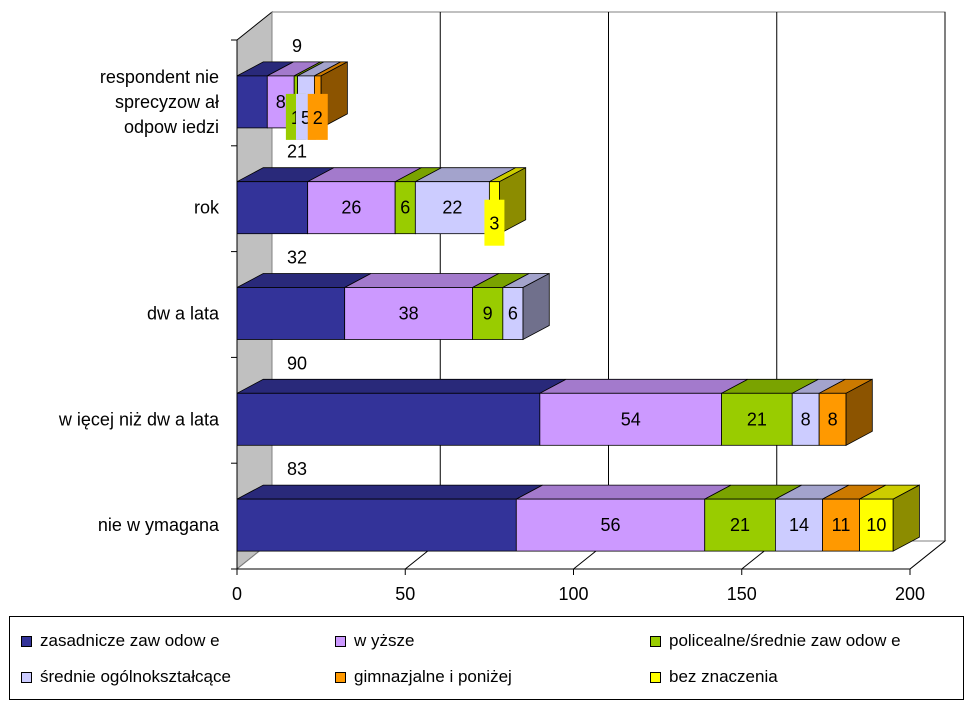  I want to click on legend-label: bez znaczenia, so click(723, 676).